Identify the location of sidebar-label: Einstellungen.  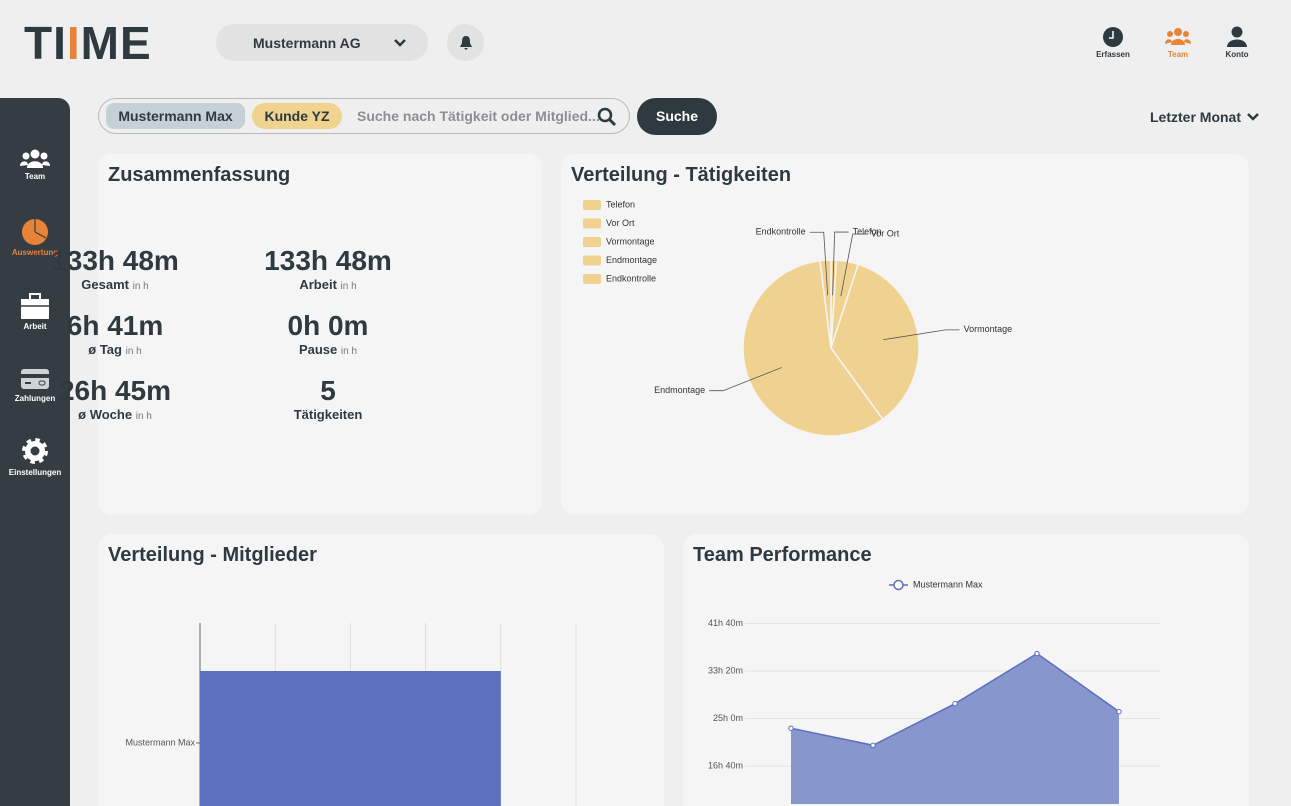
(35, 472).